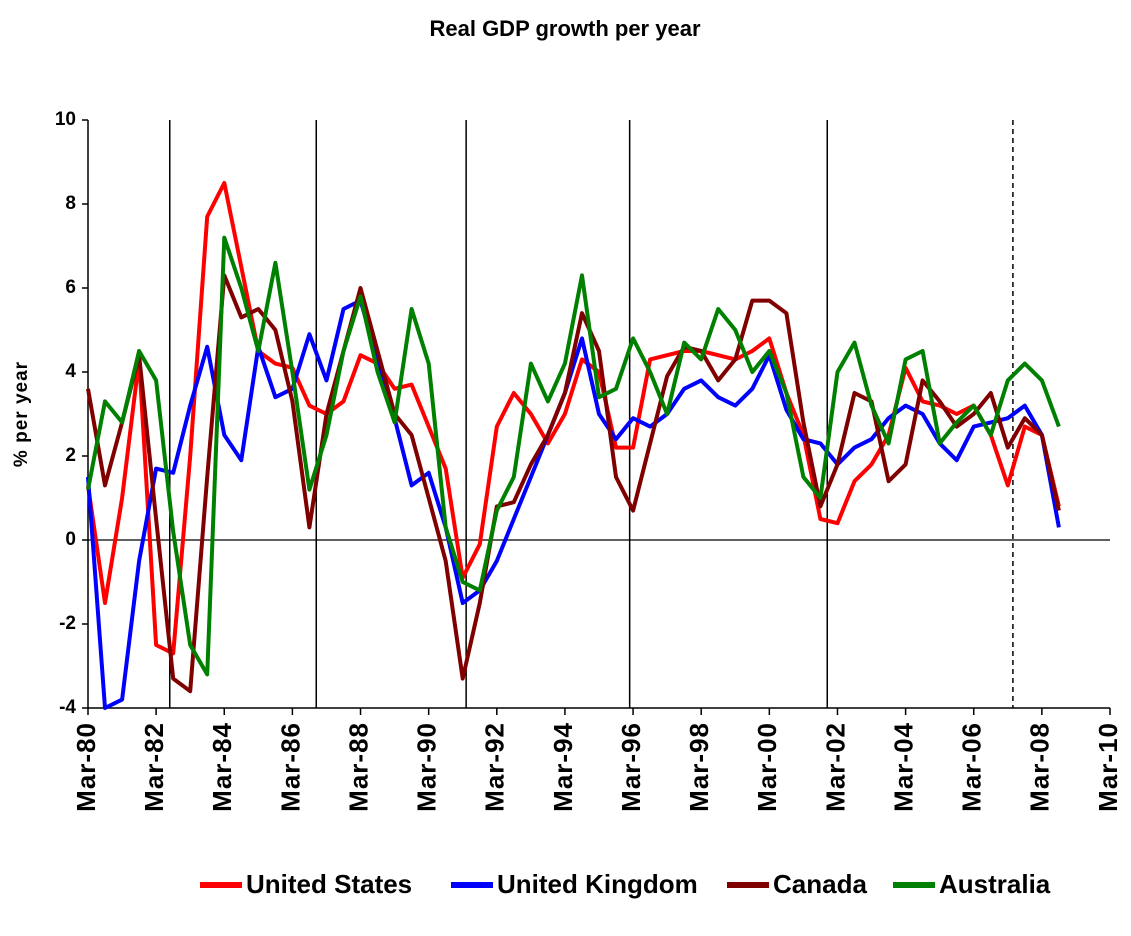  What do you see at coordinates (564, 28) in the screenshot?
I see `chart-title: Real GDP growth per year` at bounding box center [564, 28].